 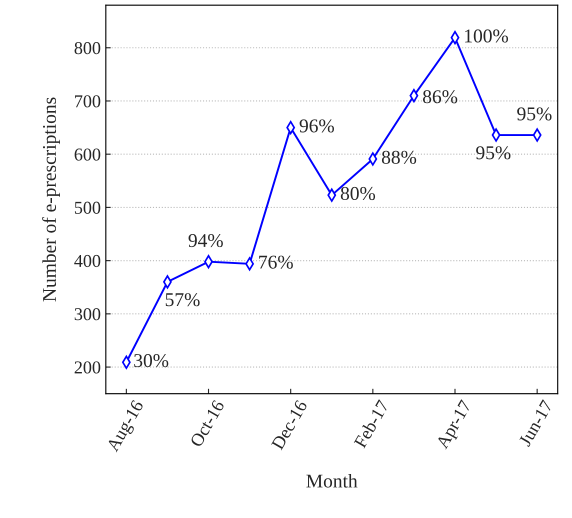 I want to click on y-tick-label: 700, so click(x=87, y=101).